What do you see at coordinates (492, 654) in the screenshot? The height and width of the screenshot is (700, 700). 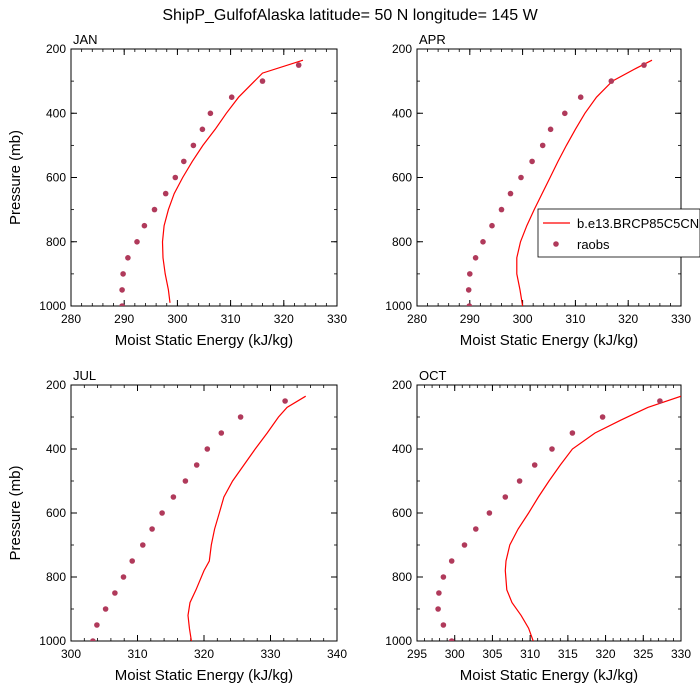 I see `x-tick-label: 305` at bounding box center [492, 654].